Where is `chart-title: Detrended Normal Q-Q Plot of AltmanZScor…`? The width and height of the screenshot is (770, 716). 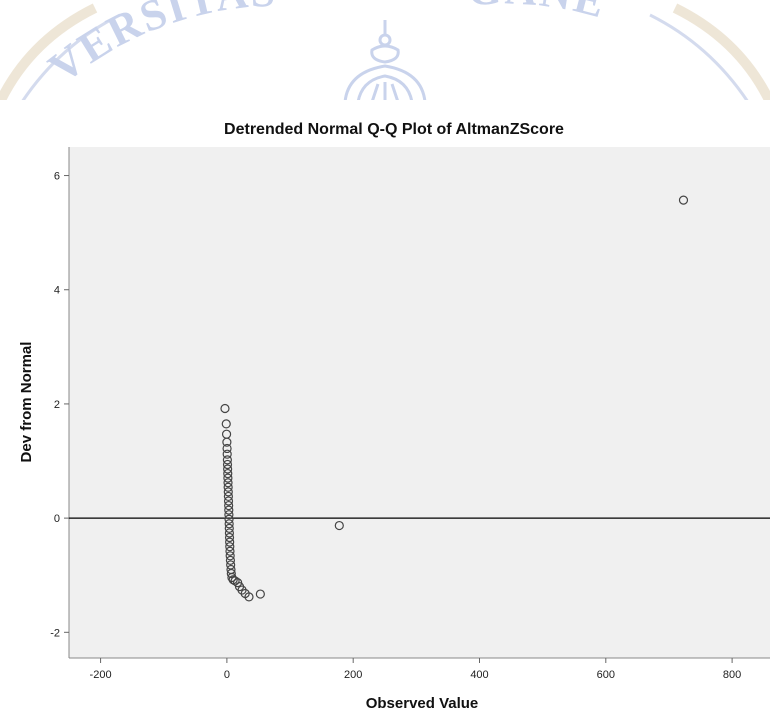 chart-title: Detrended Normal Q-Q Plot of AltmanZScor… is located at coordinates (394, 129).